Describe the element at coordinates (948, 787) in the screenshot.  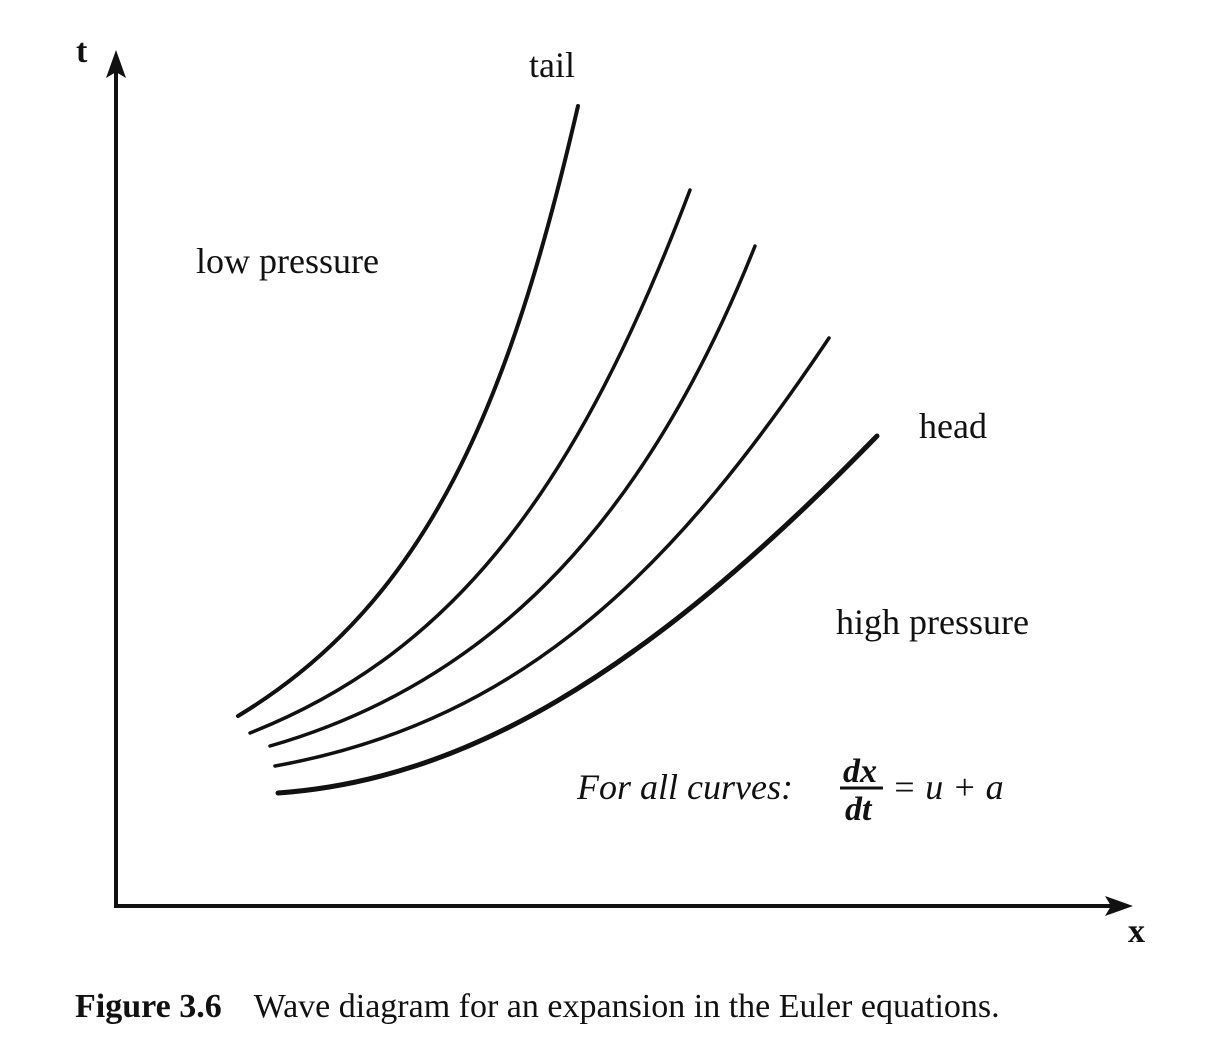
I see `formula-rhs: = u + a` at that location.